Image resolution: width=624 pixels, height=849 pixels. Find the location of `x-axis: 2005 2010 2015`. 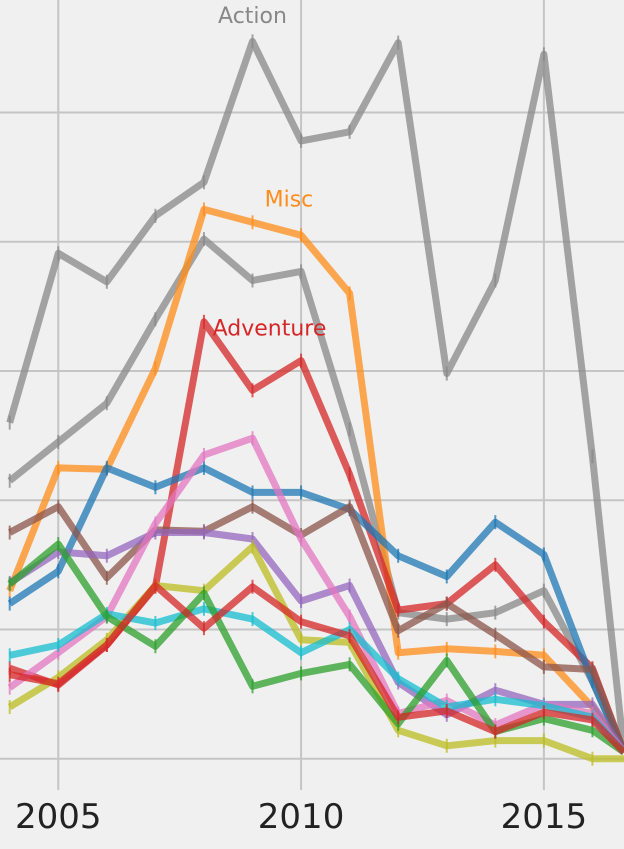

x-axis: 2005 2010 2015 is located at coordinates (301, 817).